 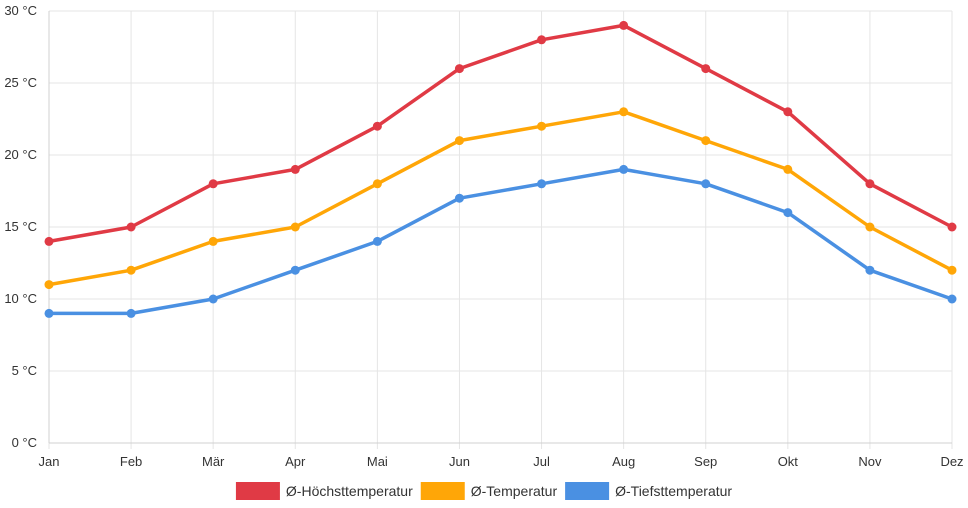 I want to click on legend-item: Ø-Tiefsttemperatur, so click(x=648, y=491).